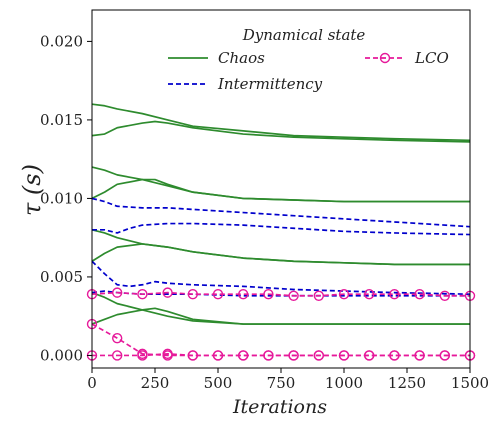 The height and width of the screenshot is (427, 498). Describe the element at coordinates (61, 355) in the screenshot. I see `y-tick-label: 0.000` at that location.